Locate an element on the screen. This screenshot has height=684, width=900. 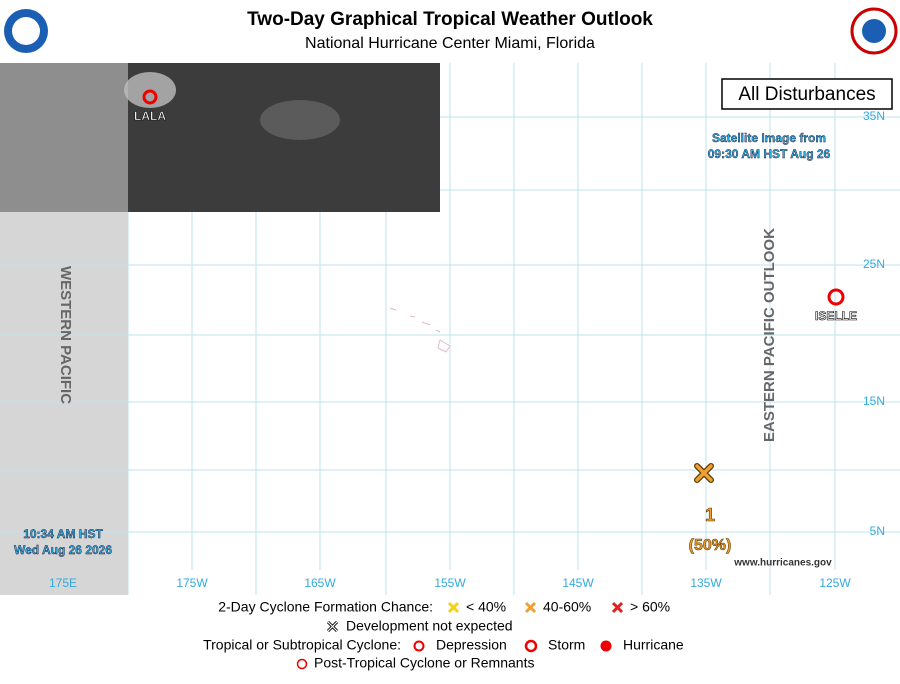
subtitle: National Hurricane Center Miami, Florida is located at coordinates (450, 43).